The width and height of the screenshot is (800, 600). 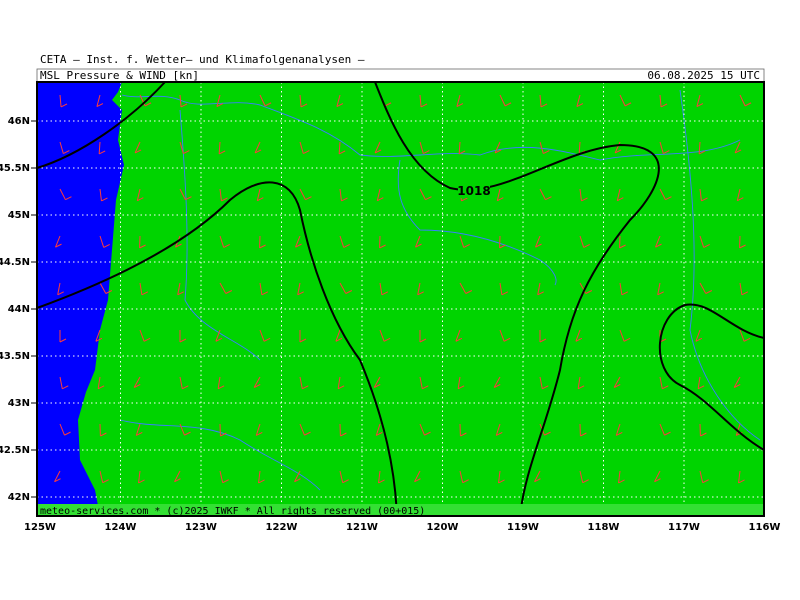 What do you see at coordinates (121, 527) in the screenshot?
I see `lon-label: 124W` at bounding box center [121, 527].